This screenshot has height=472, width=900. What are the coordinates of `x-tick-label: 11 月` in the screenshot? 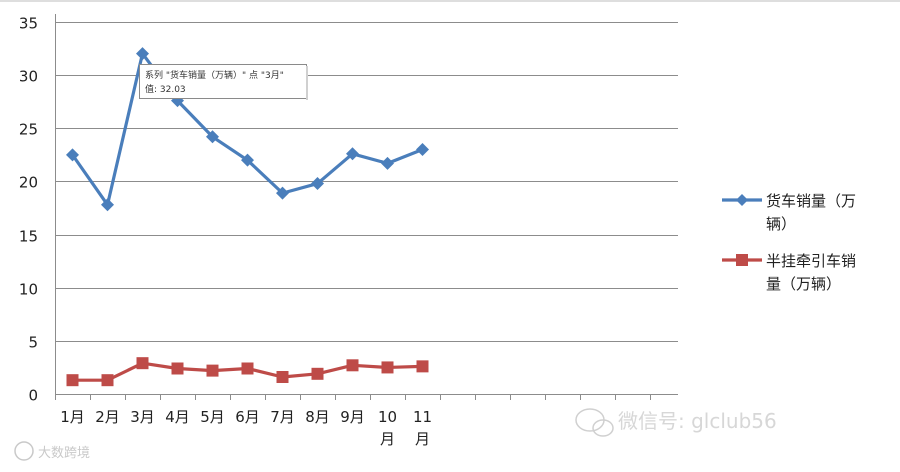 It's located at (422, 428).